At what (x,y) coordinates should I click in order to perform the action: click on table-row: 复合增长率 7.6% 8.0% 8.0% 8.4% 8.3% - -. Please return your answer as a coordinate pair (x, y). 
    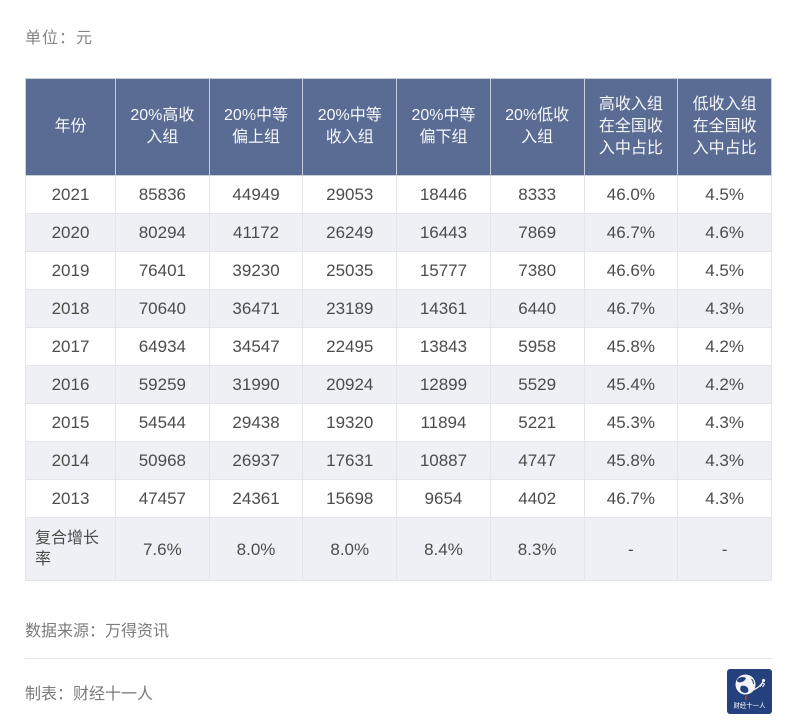
    Looking at the image, I should click on (398, 549).